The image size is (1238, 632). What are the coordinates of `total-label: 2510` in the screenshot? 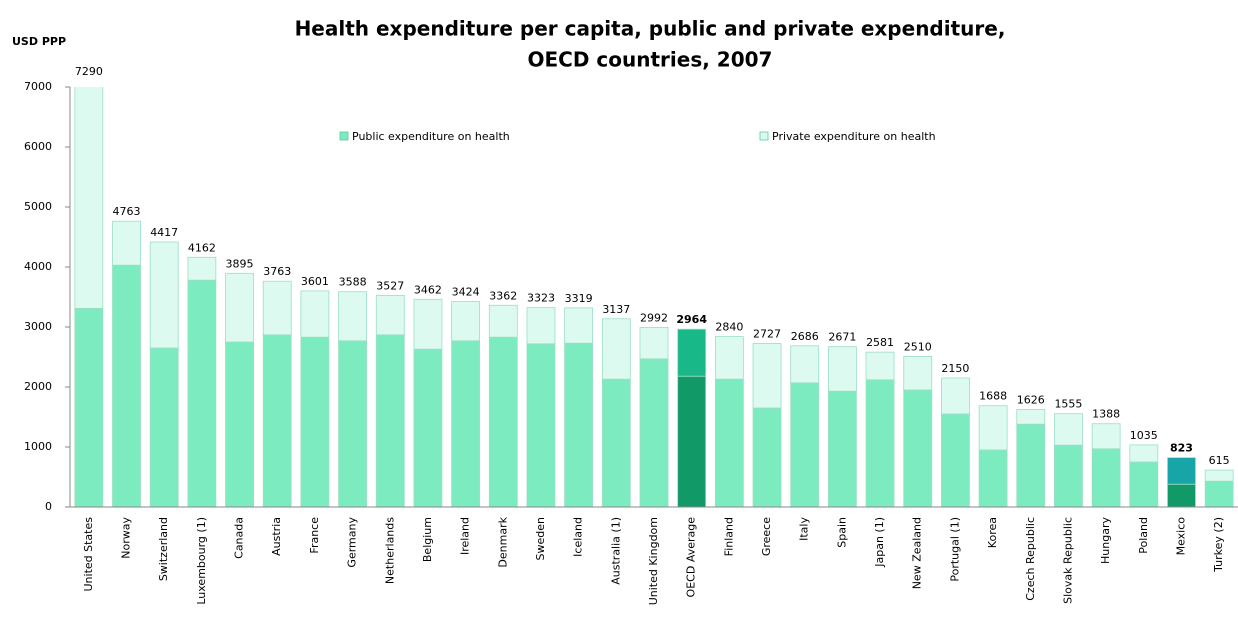 It's located at (918, 346).